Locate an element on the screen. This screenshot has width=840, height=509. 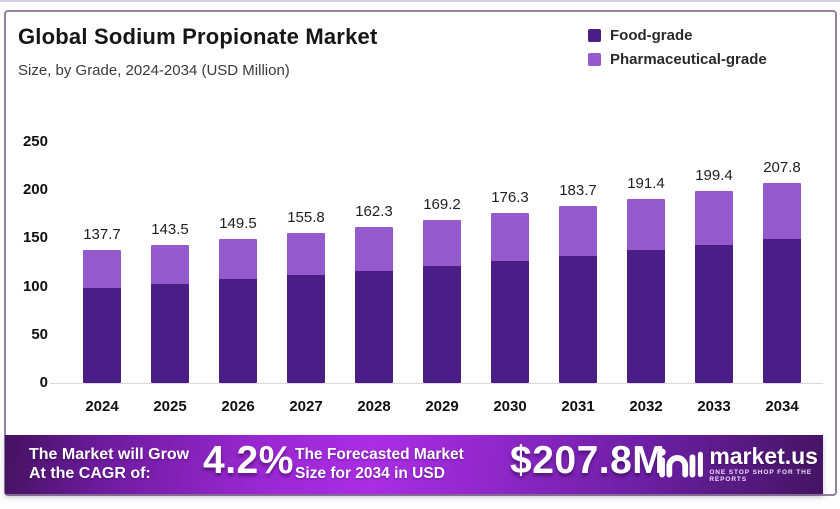
bar-value-label-2032: 191.4 is located at coordinates (646, 183).